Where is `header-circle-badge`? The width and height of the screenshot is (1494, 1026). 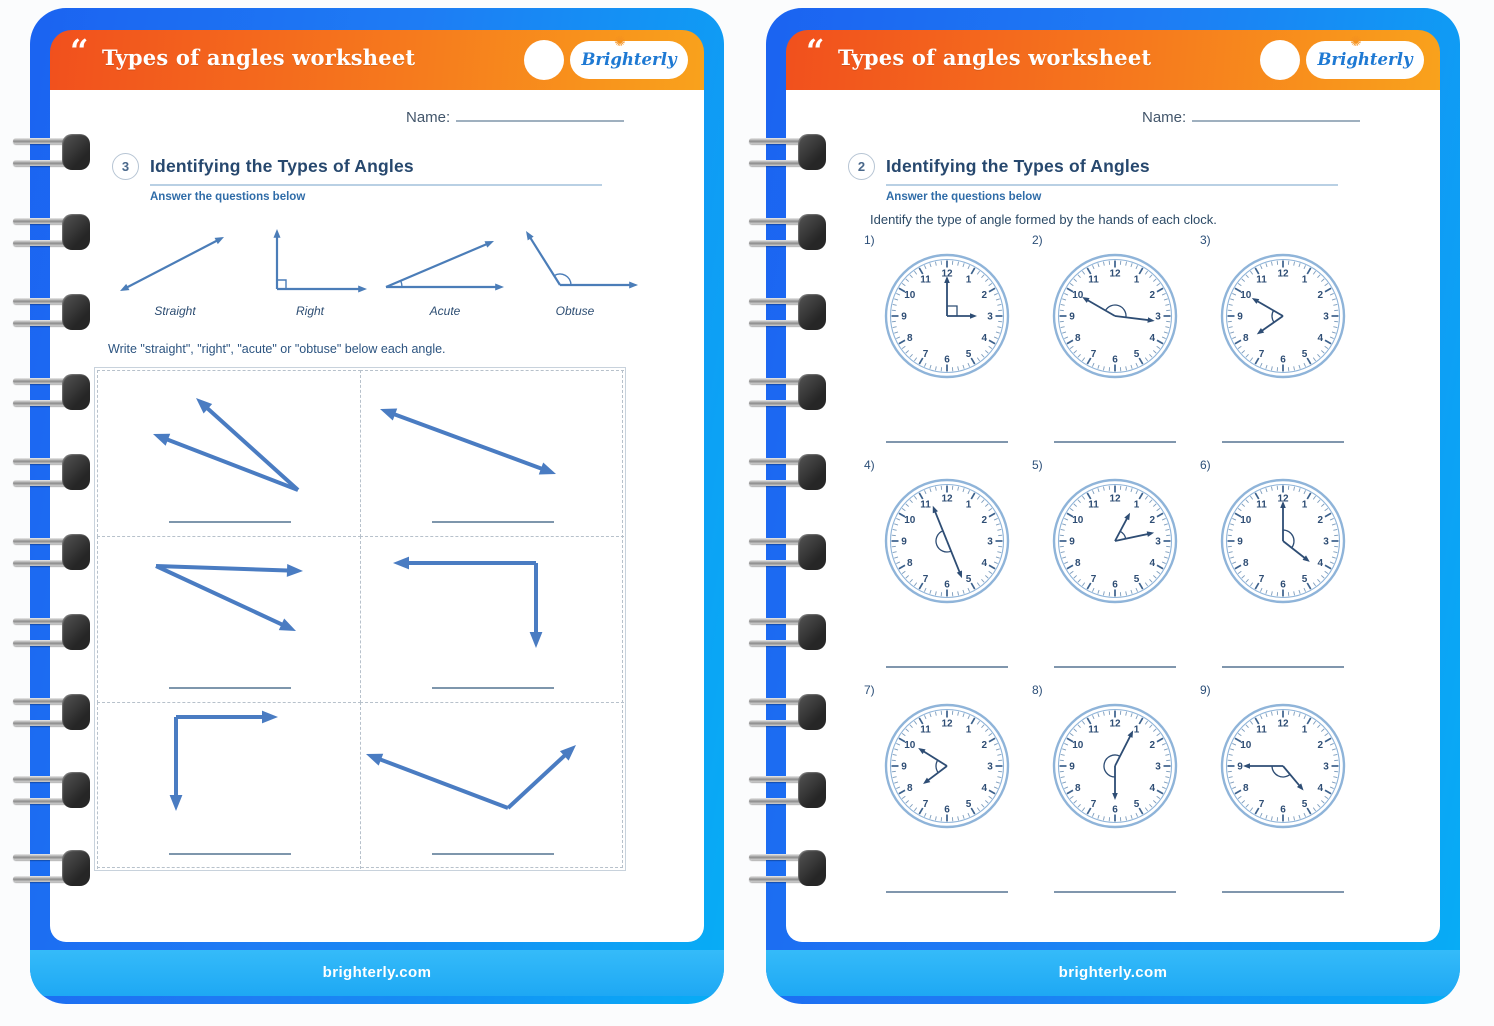 header-circle-badge is located at coordinates (1280, 60).